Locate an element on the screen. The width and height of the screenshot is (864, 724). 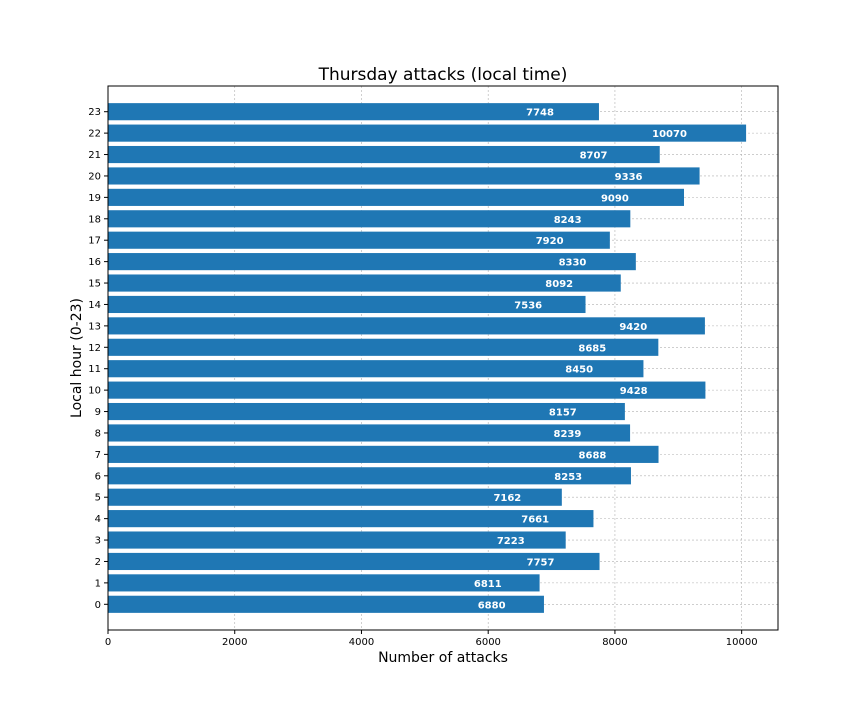
bar-value-label: 6811 is located at coordinates (488, 584).